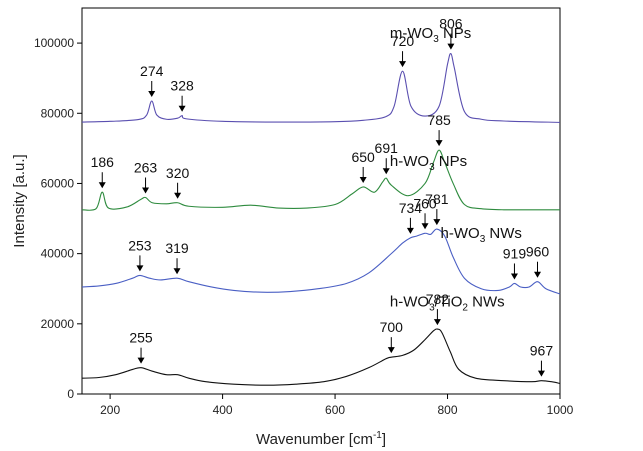 The width and height of the screenshot is (643, 451). Describe the element at coordinates (152, 71) in the screenshot. I see `peak-label: 274` at that location.